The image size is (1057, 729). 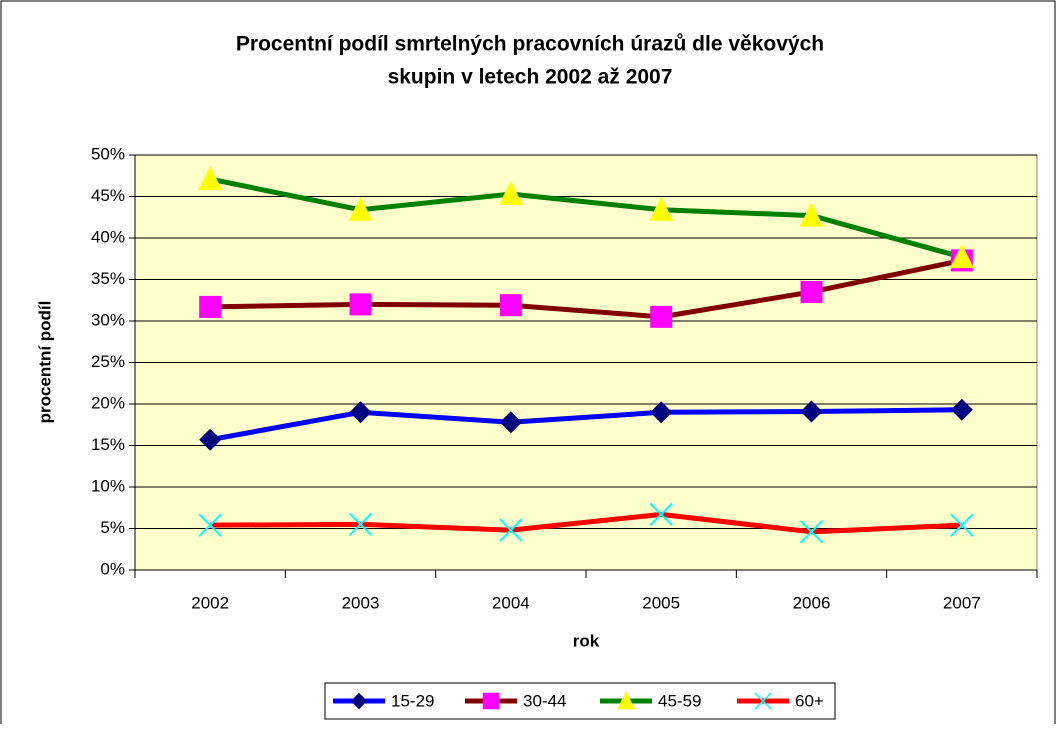 I want to click on x-tick-label: 2004, so click(x=511, y=602).